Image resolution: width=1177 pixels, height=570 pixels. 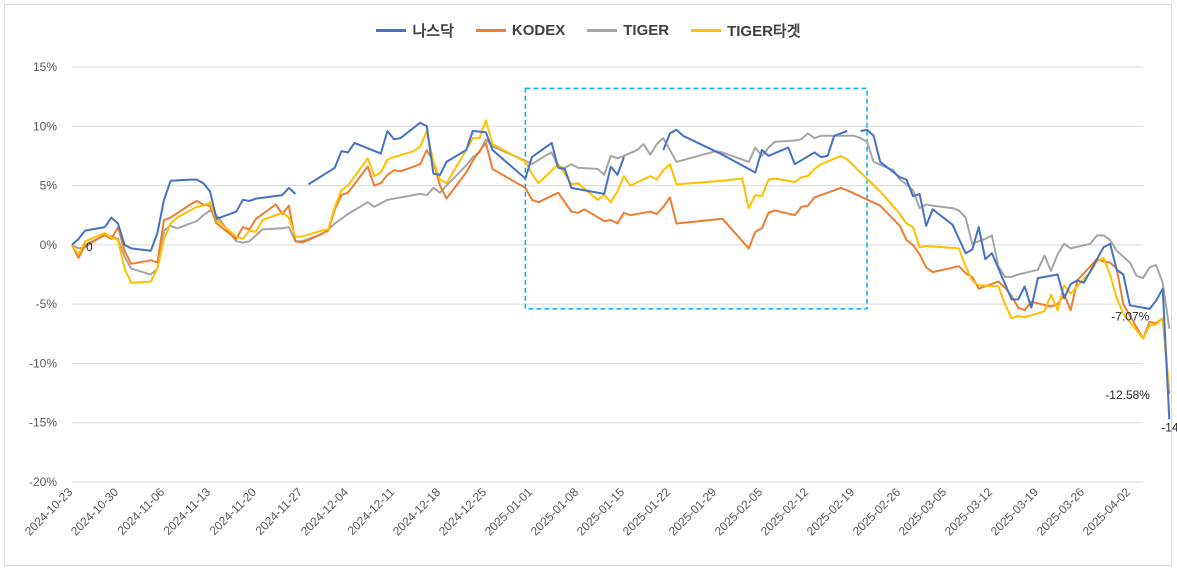 What do you see at coordinates (45, 126) in the screenshot?
I see `y-tick-label: 10%` at bounding box center [45, 126].